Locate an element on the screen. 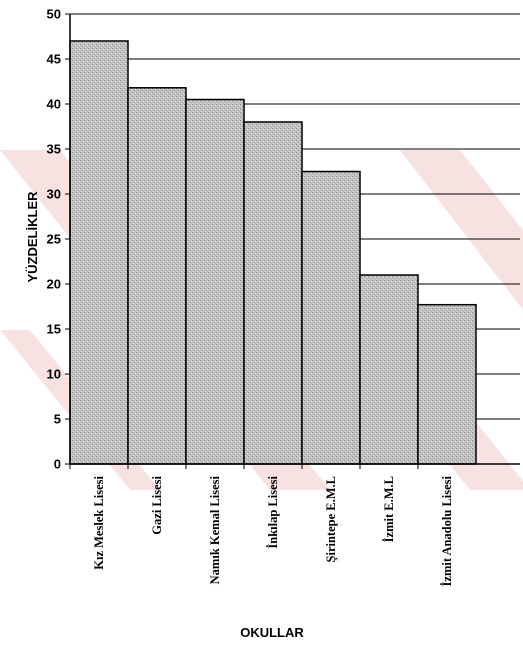  x-tick-label: Şirintepe E.M.L is located at coordinates (331, 519).